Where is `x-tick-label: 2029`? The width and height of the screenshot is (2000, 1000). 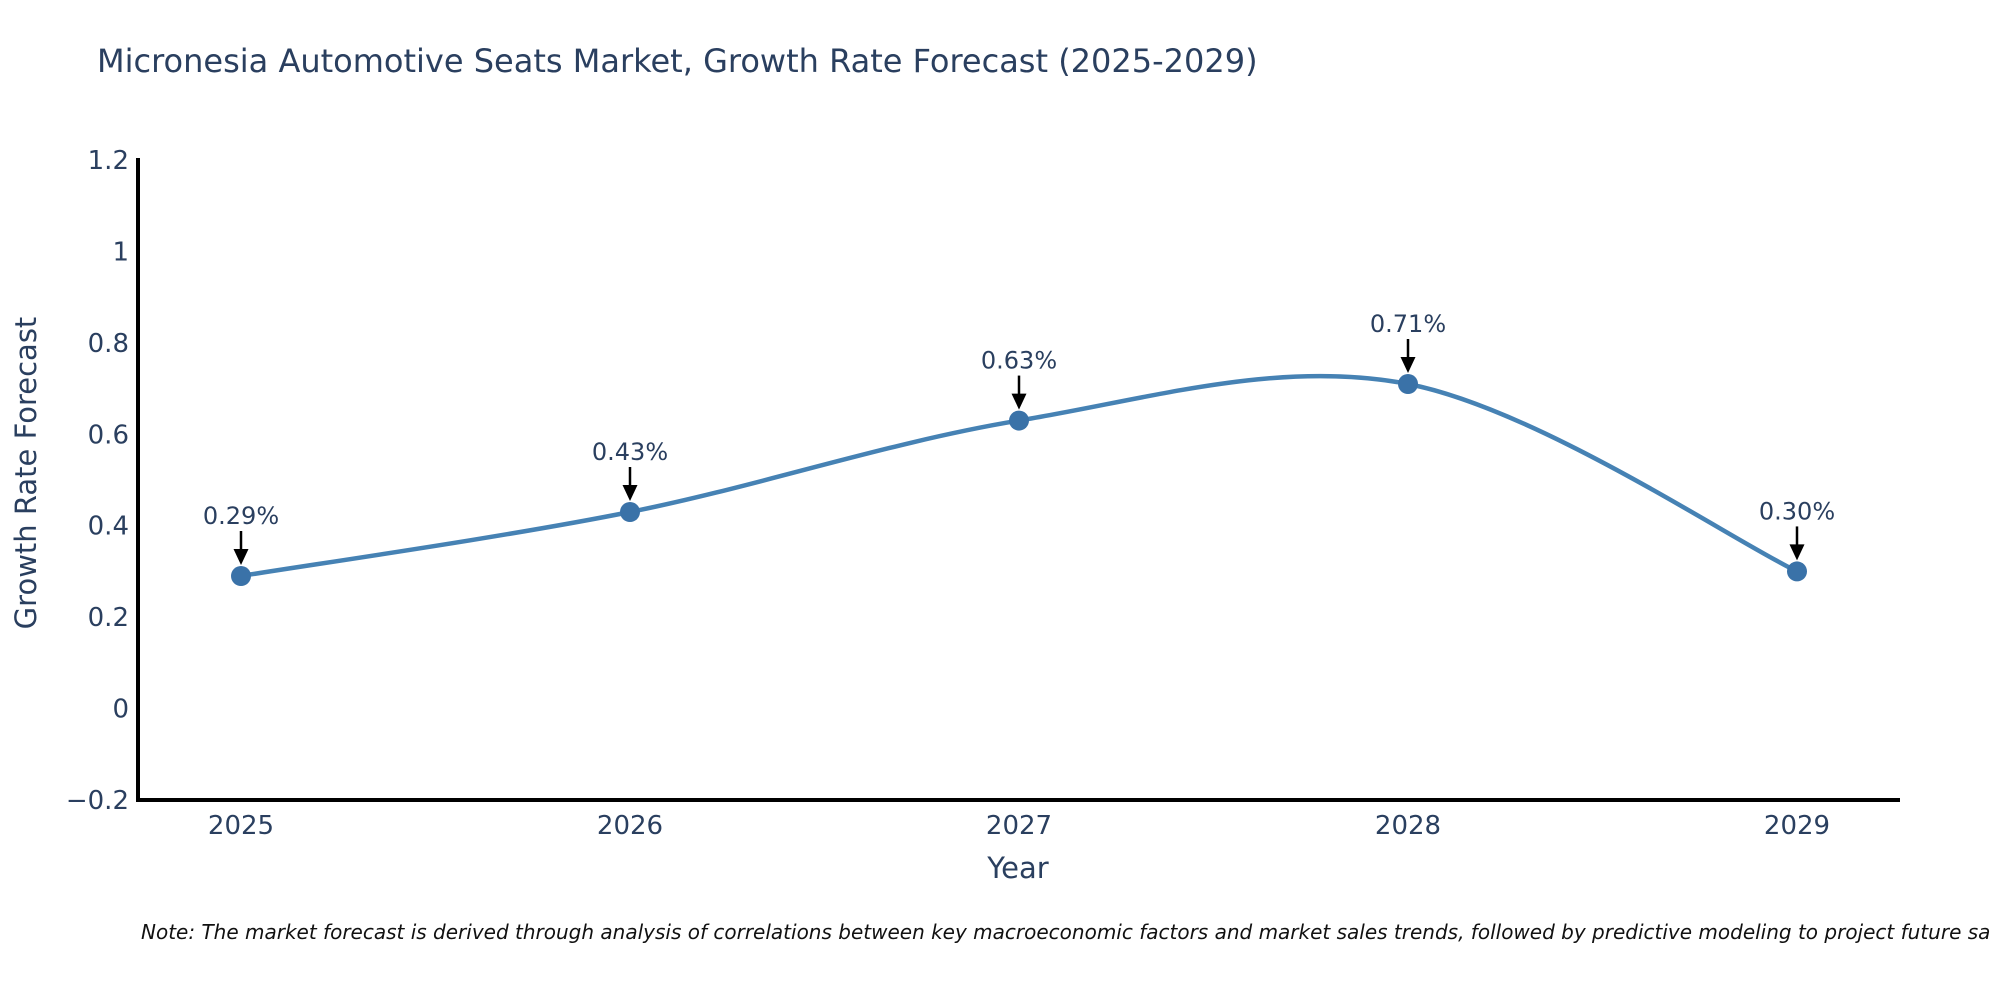 x-tick-label: 2029 is located at coordinates (1797, 826).